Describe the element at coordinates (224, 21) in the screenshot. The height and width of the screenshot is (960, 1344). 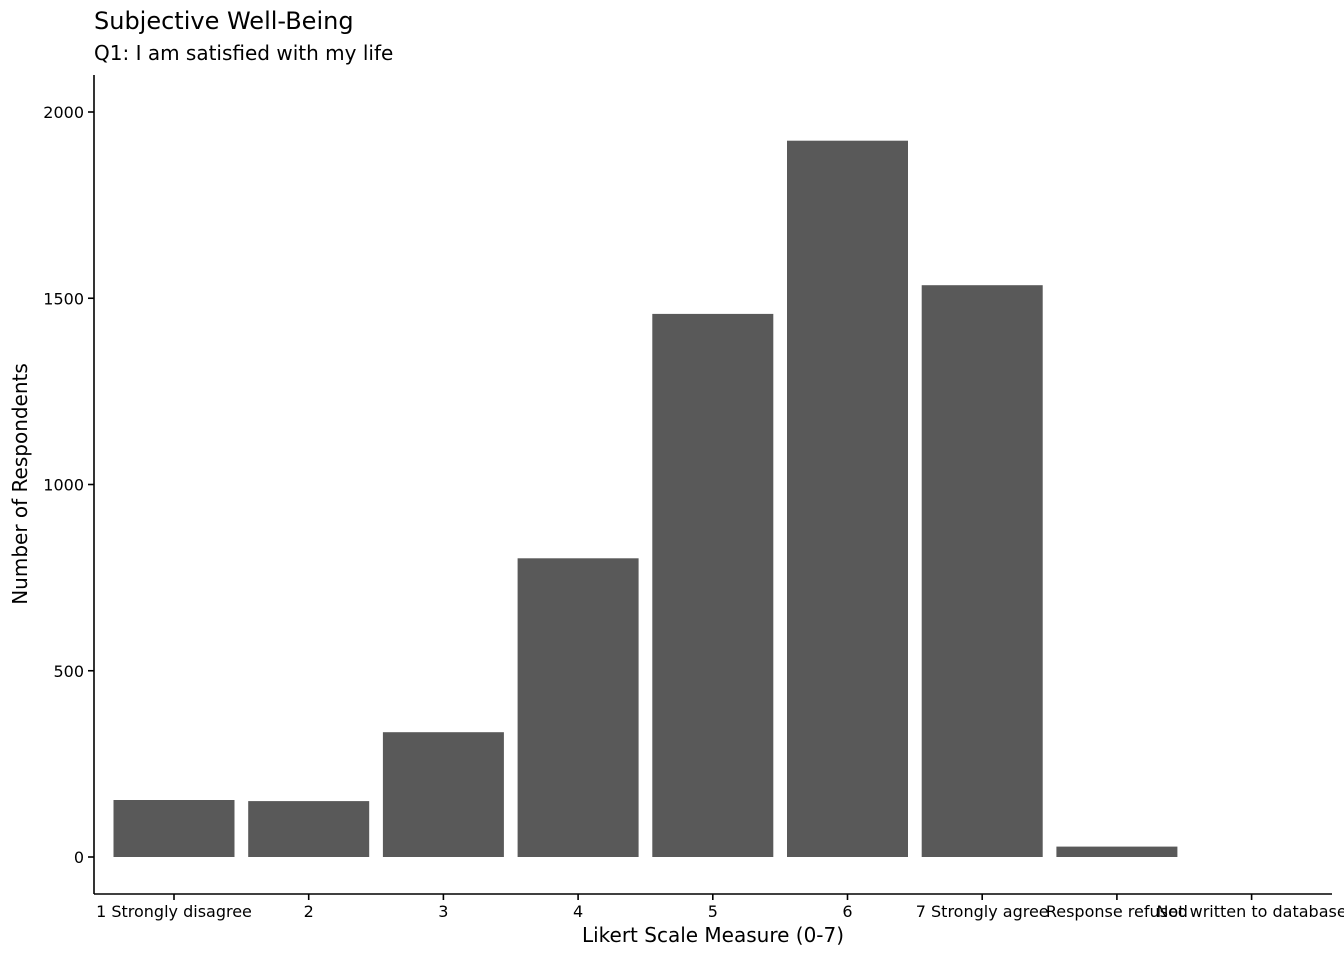
I see `chart-title: Subjective Well-Being` at that location.